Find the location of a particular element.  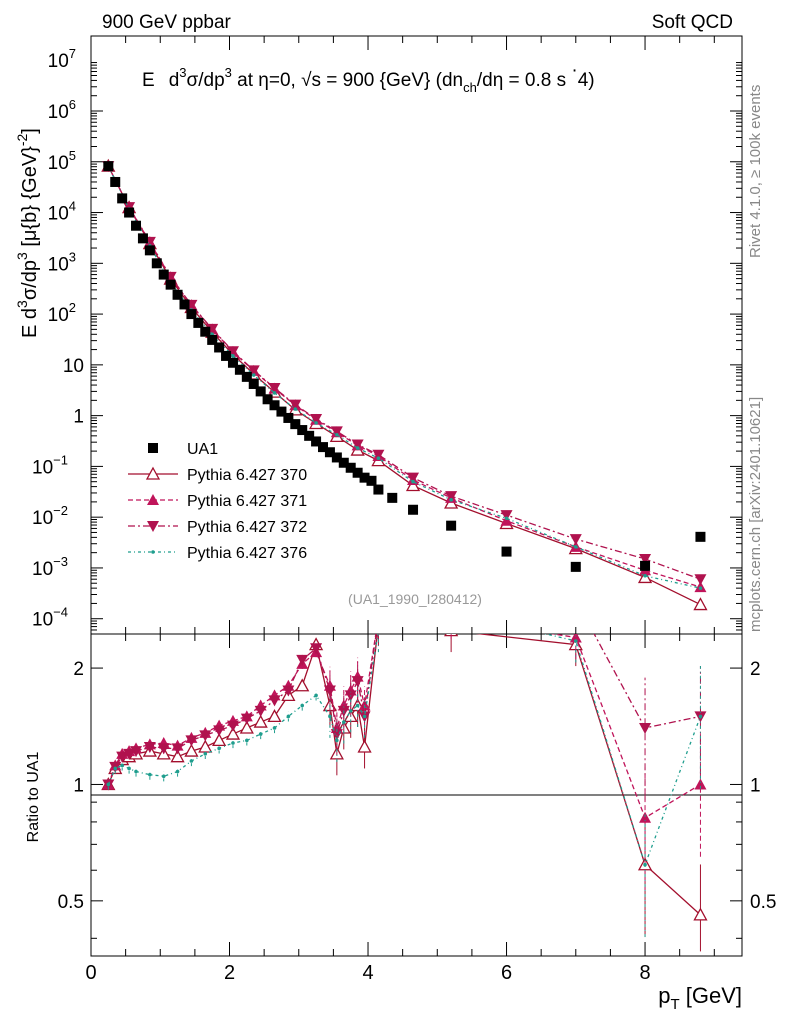

y-axis-label: E d3σ/dp3 [μ{b} {GeV}-2] is located at coordinates (27, 233).